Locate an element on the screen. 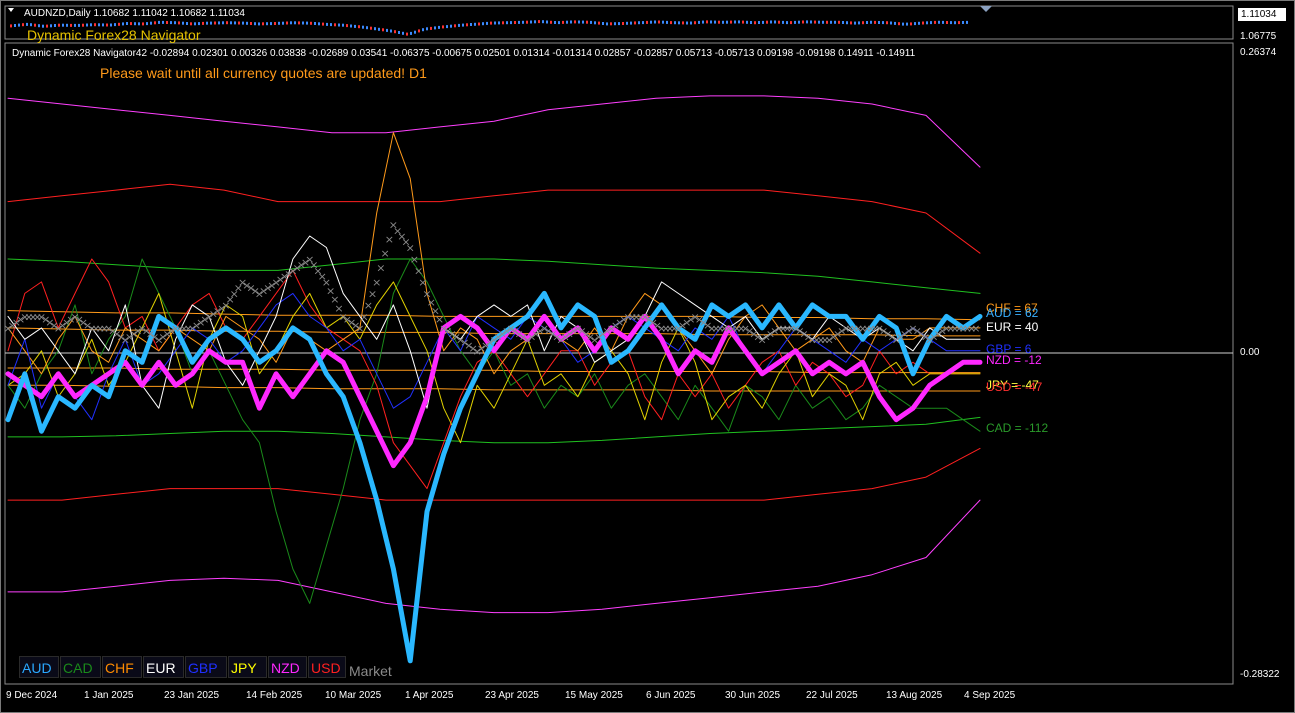 This screenshot has width=1295, height=713. currency-button-cad: CAD is located at coordinates (80, 667).